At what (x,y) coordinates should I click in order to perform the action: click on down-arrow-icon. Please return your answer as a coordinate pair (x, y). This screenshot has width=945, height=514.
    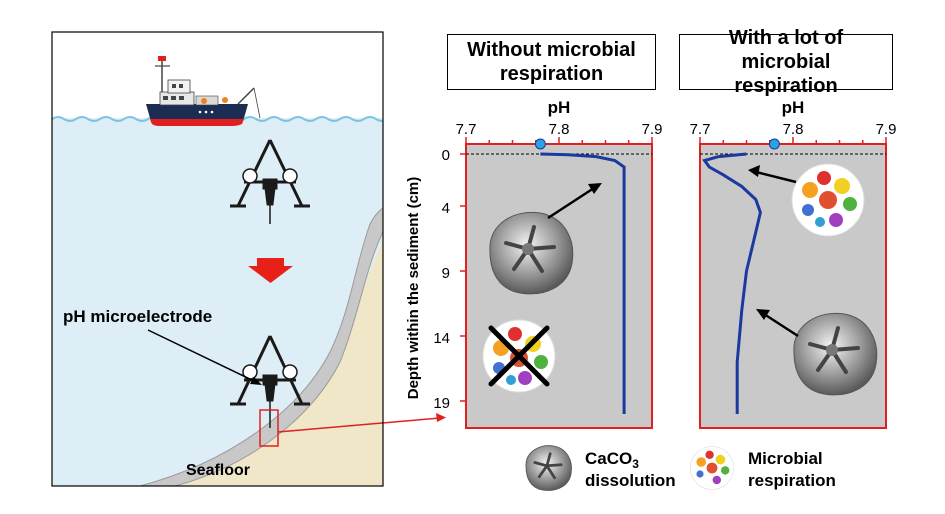
    Looking at the image, I should click on (270, 270).